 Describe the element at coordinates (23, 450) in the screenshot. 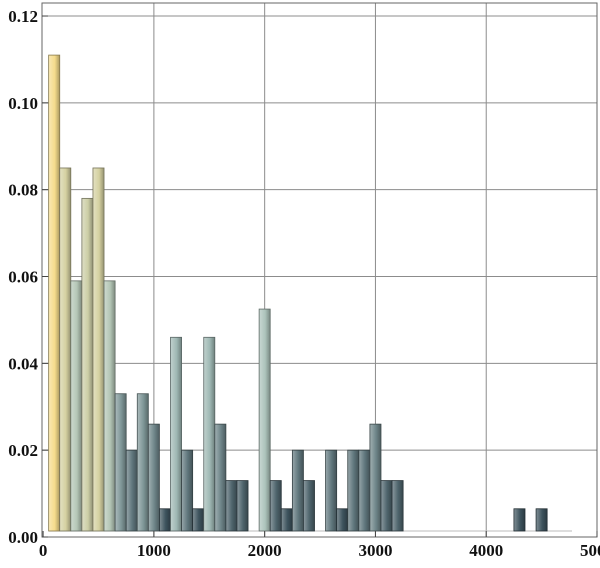

I see `y-tick-label: 0.02` at that location.